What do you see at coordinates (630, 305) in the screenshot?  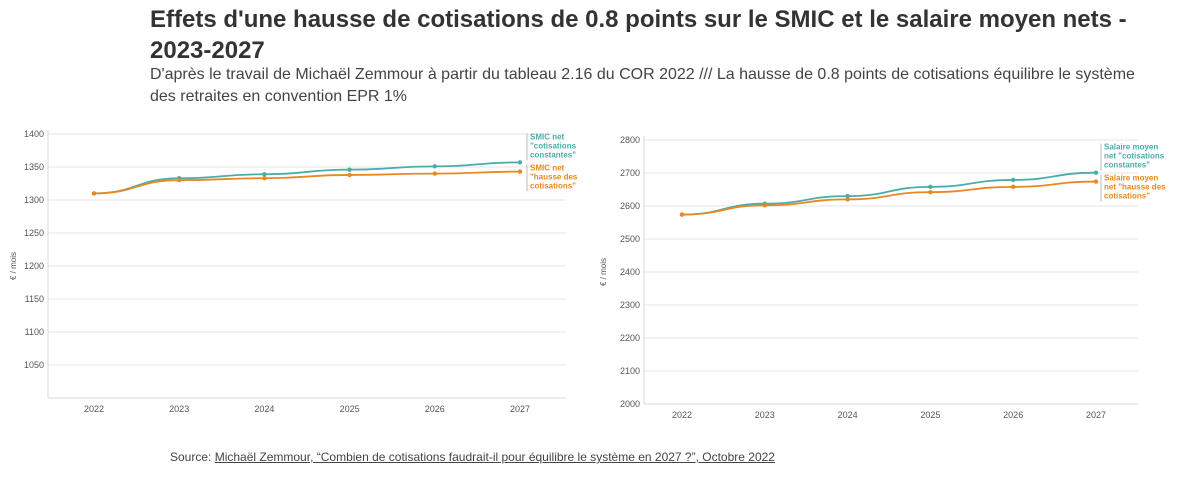 I see `y-tick-label: 2300` at bounding box center [630, 305].